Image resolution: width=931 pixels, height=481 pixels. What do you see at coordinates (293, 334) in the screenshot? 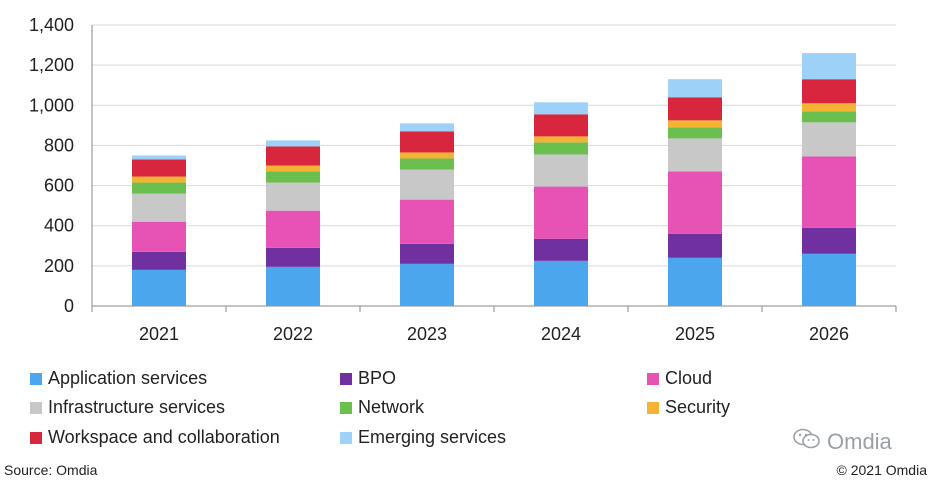
I see `x-tick-label: 2022` at bounding box center [293, 334].